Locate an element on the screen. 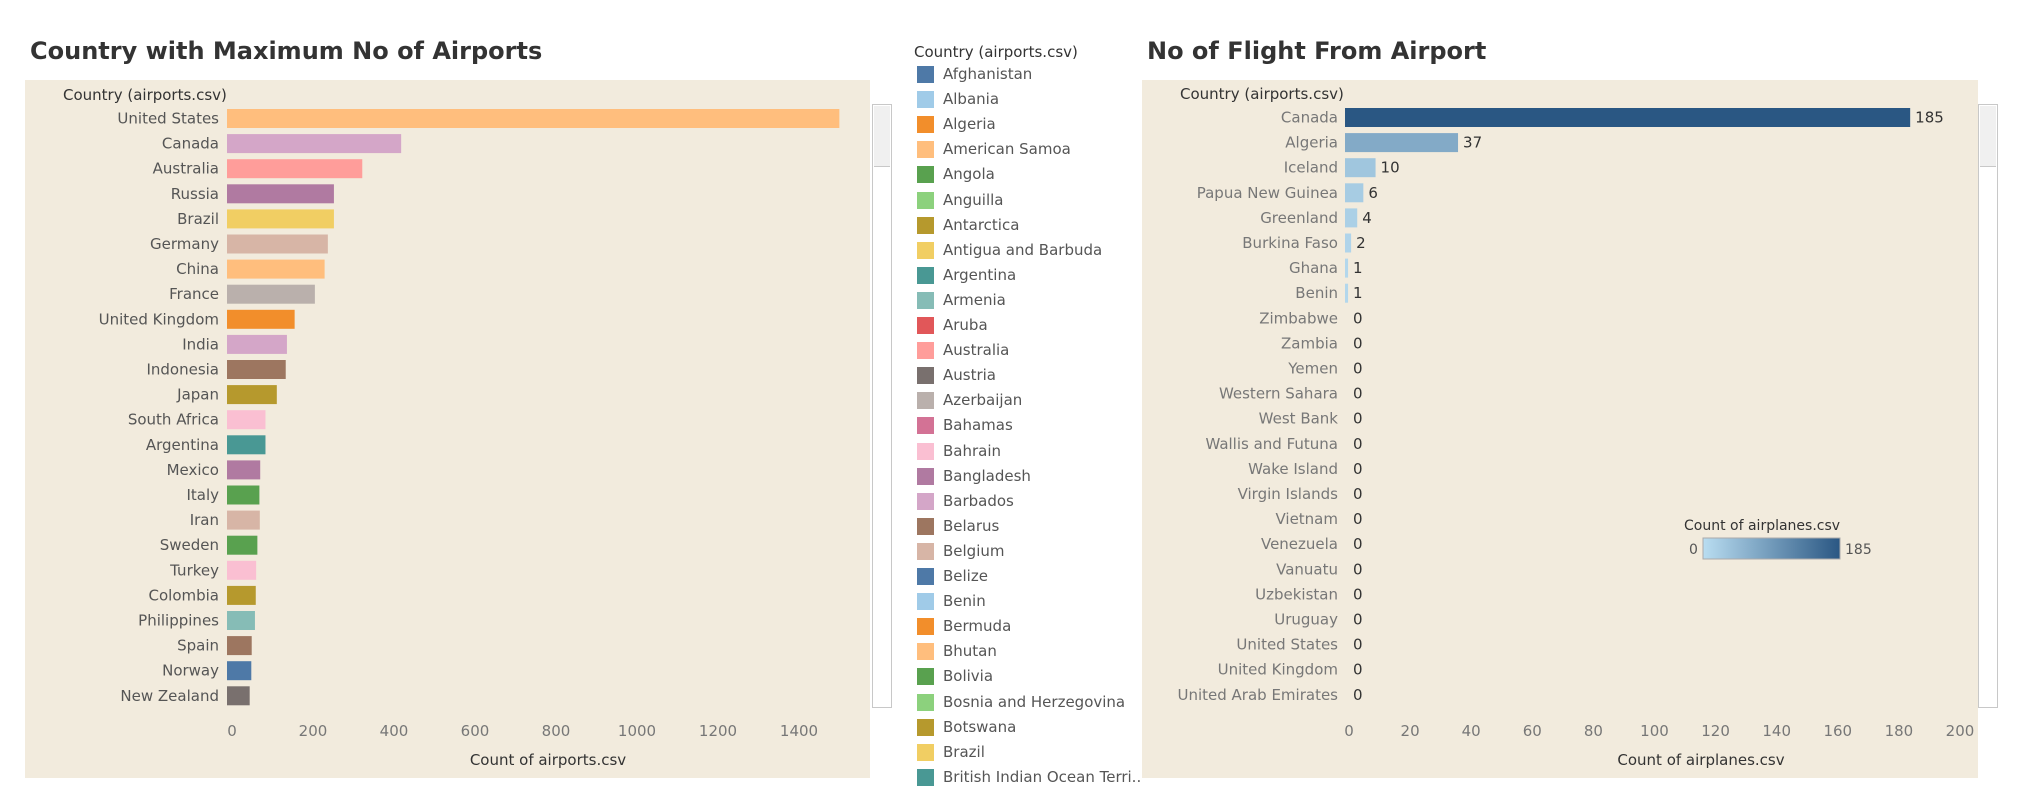 The width and height of the screenshot is (2024, 787). legend-label: Bahamas is located at coordinates (978, 425).